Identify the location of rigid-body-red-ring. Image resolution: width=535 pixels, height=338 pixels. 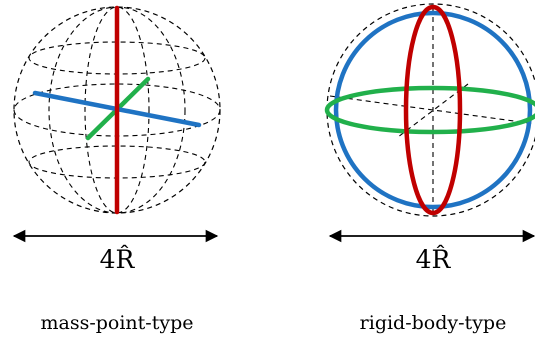
(433, 110).